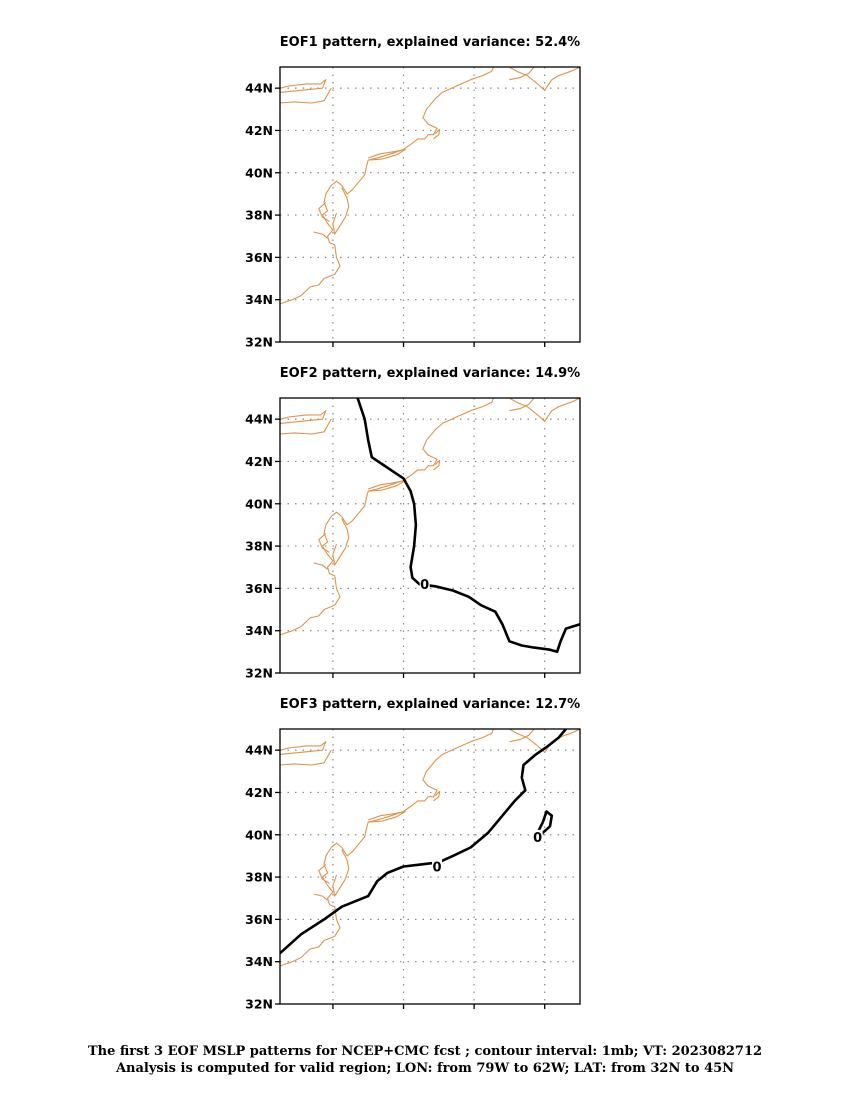 The height and width of the screenshot is (1100, 850). I want to click on eof3-map: 0032N34N36N38N40N42N44N76W72W68W64W, so click(413, 870).